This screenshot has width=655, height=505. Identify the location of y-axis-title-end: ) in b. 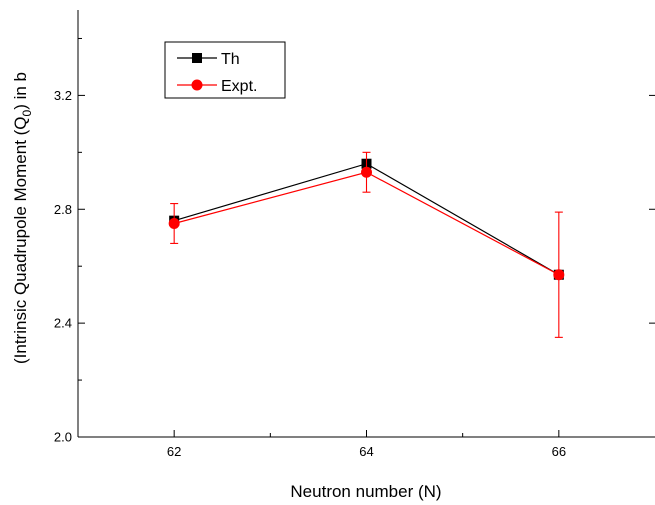
(20, 91).